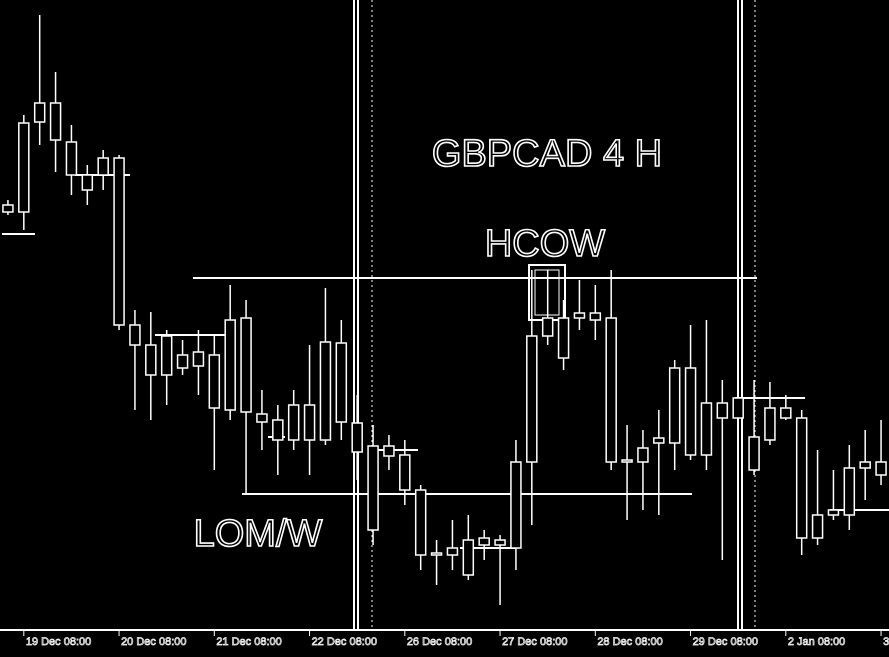 The image size is (889, 657). Describe the element at coordinates (248, 642) in the screenshot. I see `x-tick-label: 21 Dec 08:00` at that location.